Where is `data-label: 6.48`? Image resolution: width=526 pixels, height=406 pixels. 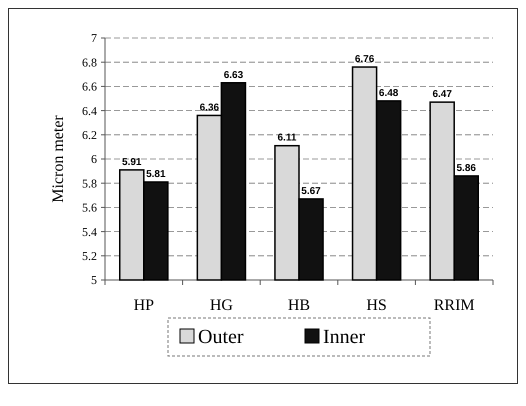
data-label: 6.48 is located at coordinates (388, 93).